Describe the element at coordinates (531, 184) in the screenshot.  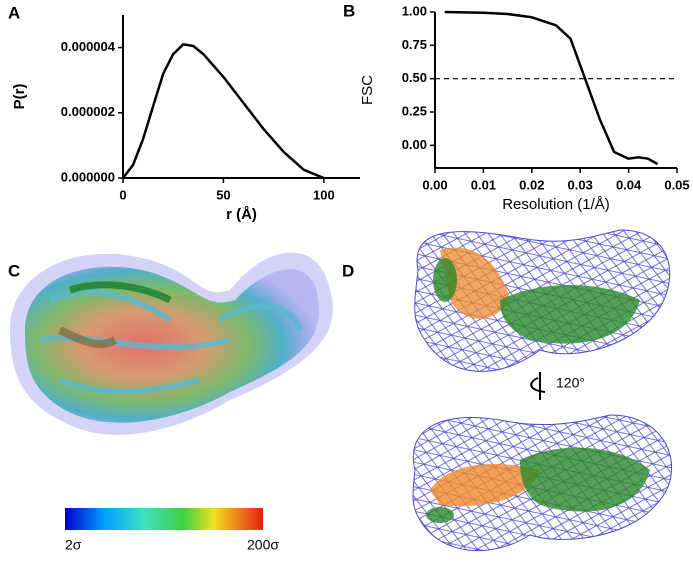
I see `x-tick-label: 0.02` at that location.